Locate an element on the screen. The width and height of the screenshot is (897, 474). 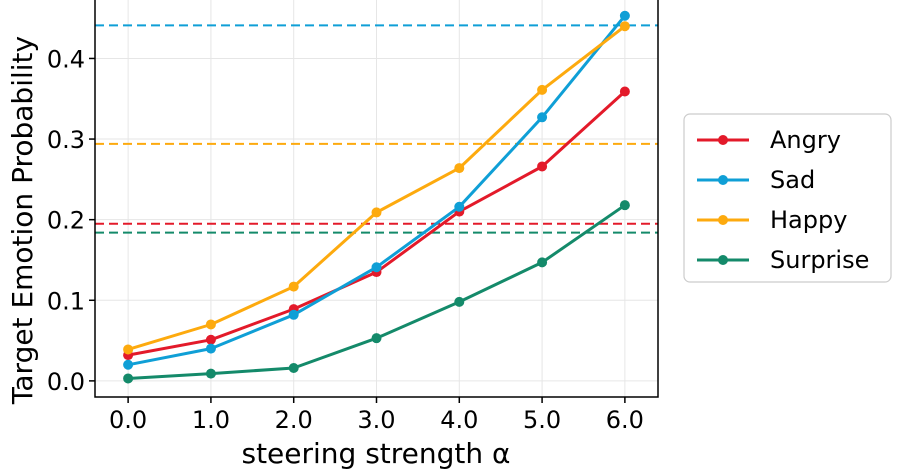
x-tick-label: 3.0 is located at coordinates (376, 420).